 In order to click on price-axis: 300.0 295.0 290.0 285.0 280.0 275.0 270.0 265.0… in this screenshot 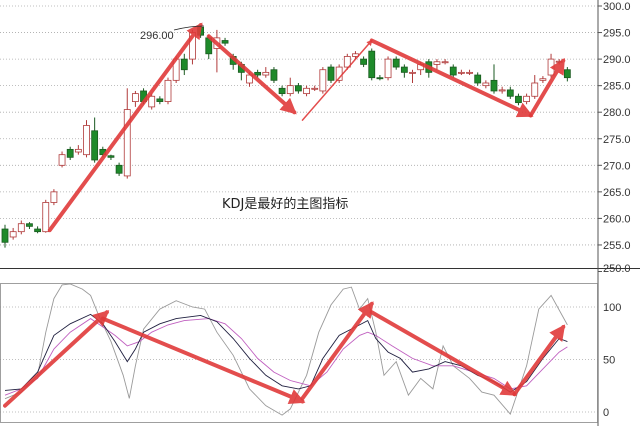, I will do `click(614, 138)`.